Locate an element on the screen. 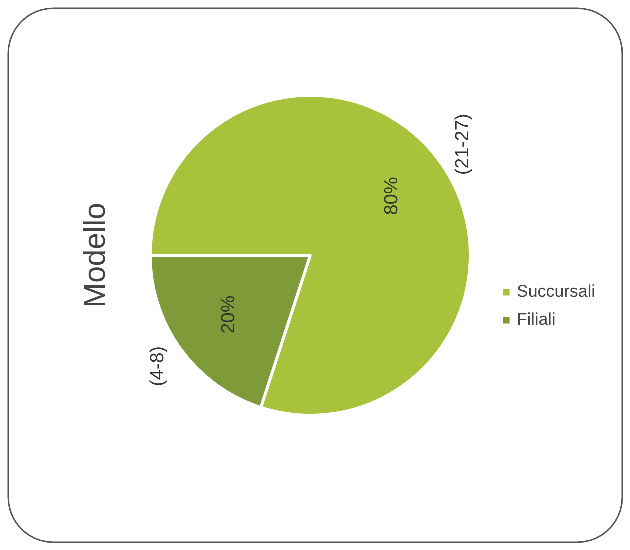 The height and width of the screenshot is (550, 630). text: (21-27) is located at coordinates (463, 145).